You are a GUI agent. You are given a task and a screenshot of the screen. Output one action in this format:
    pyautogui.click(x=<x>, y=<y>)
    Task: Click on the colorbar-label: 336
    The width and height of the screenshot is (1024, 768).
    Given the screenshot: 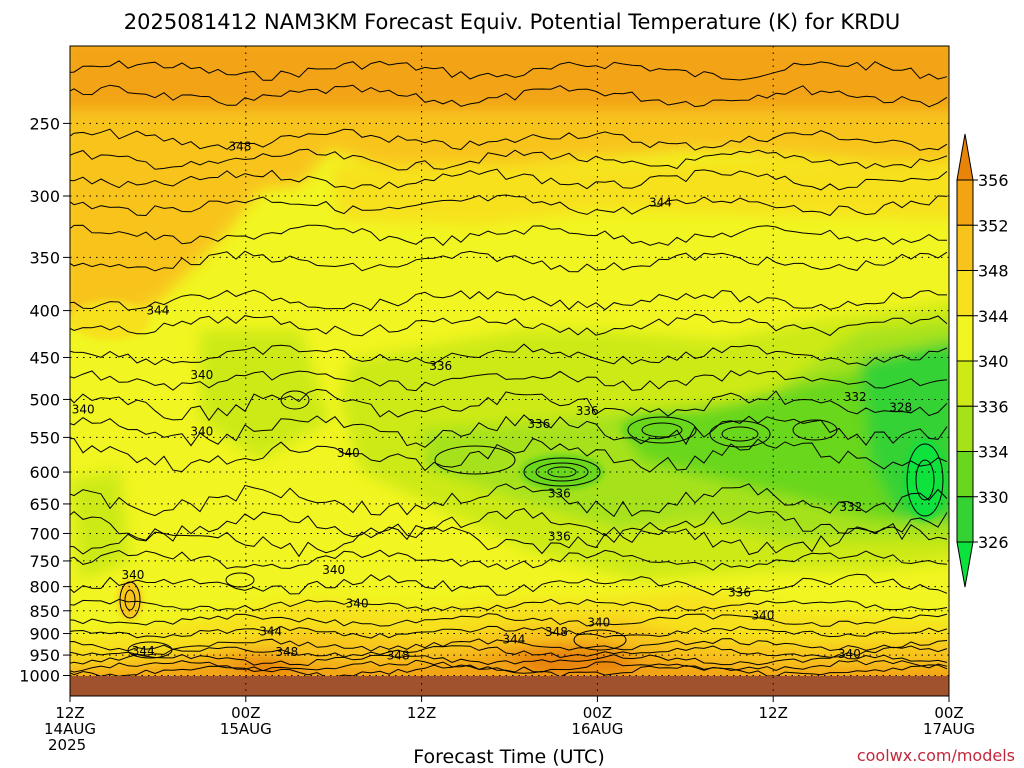 What is the action you would take?
    pyautogui.click(x=993, y=406)
    